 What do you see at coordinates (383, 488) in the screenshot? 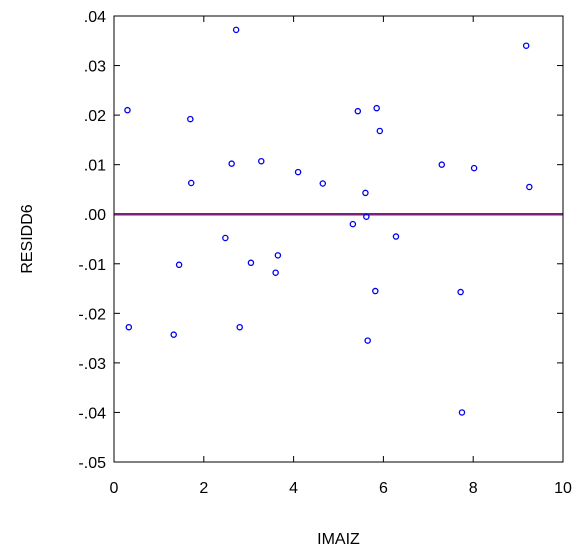
I see `x-tick-label: 6` at bounding box center [383, 488].